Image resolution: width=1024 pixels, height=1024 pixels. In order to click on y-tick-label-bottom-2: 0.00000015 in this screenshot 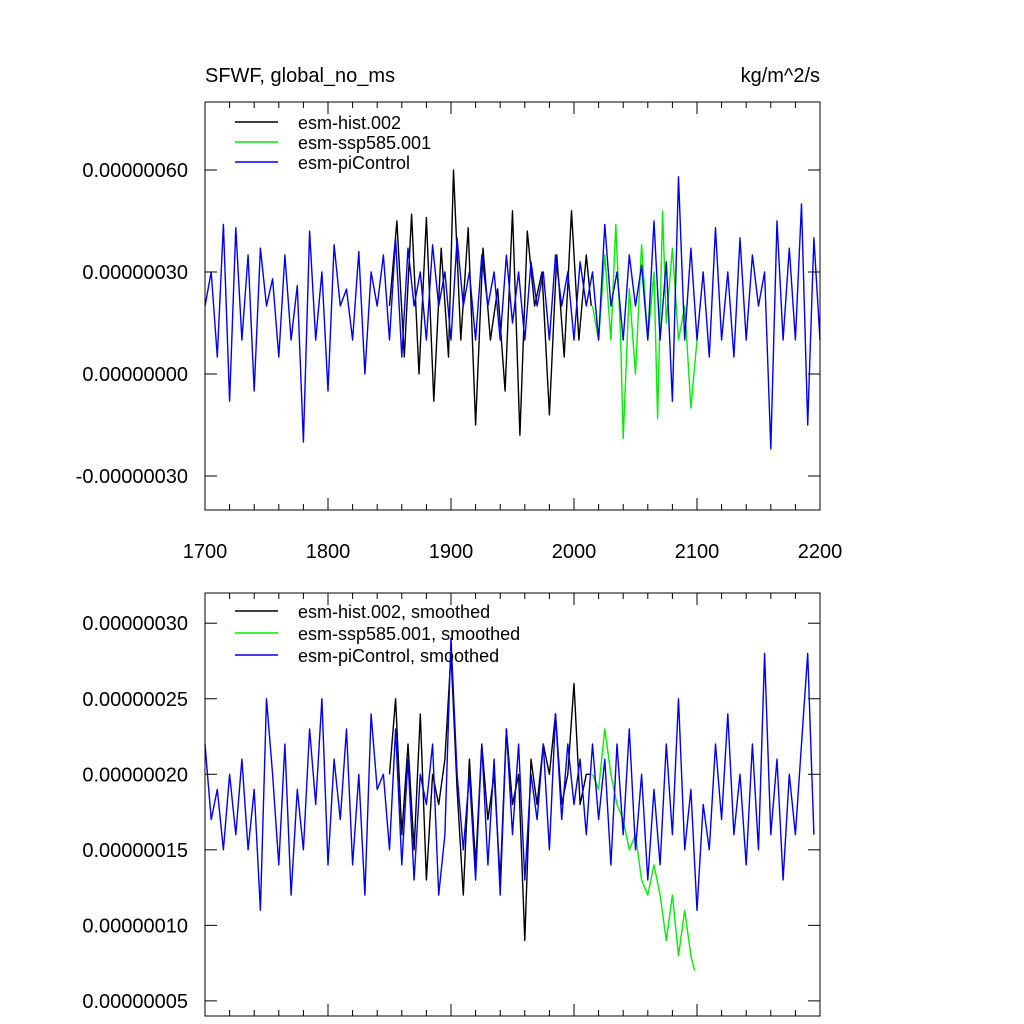, I will do `click(135, 851)`.